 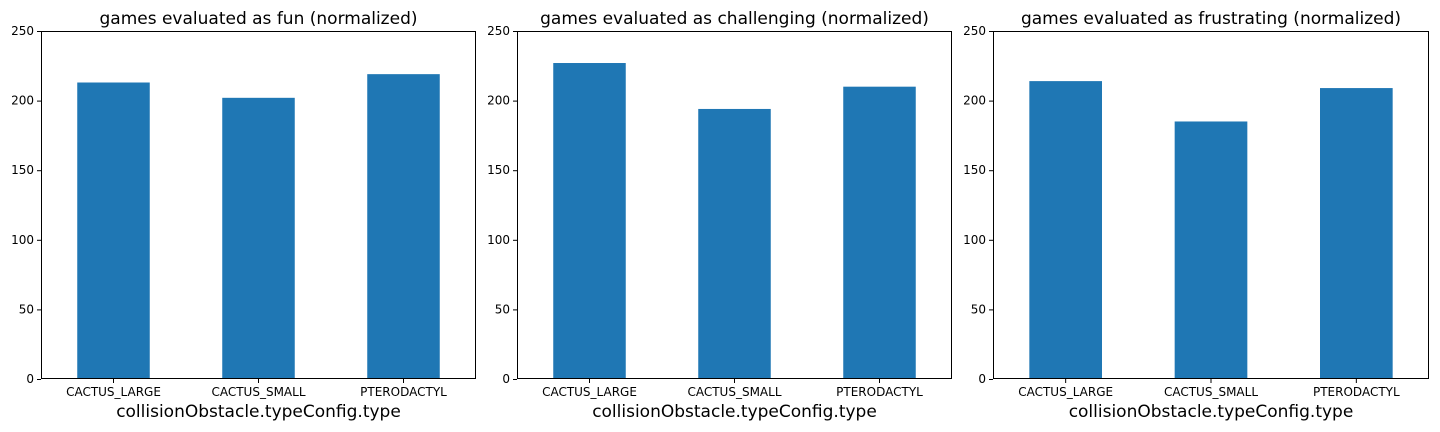 What do you see at coordinates (258, 19) in the screenshot?
I see `chart-title: games evaluated as fun (normalized)` at bounding box center [258, 19].